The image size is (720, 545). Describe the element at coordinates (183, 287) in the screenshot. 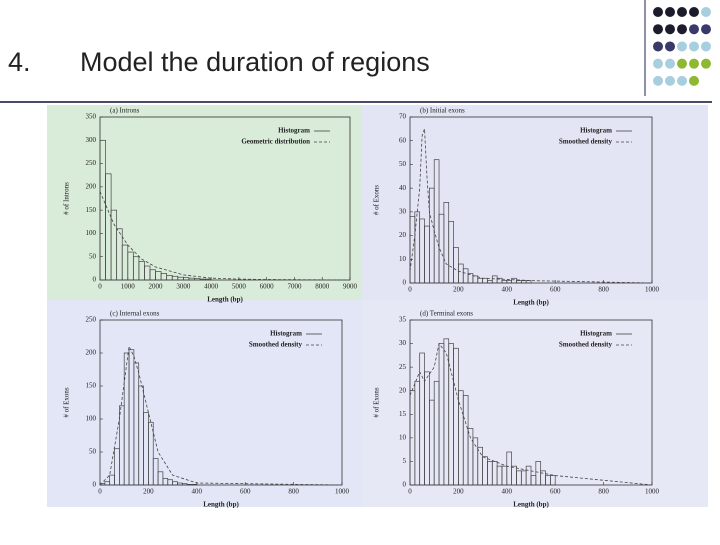

I see `x-tick-label: 3000` at that location.